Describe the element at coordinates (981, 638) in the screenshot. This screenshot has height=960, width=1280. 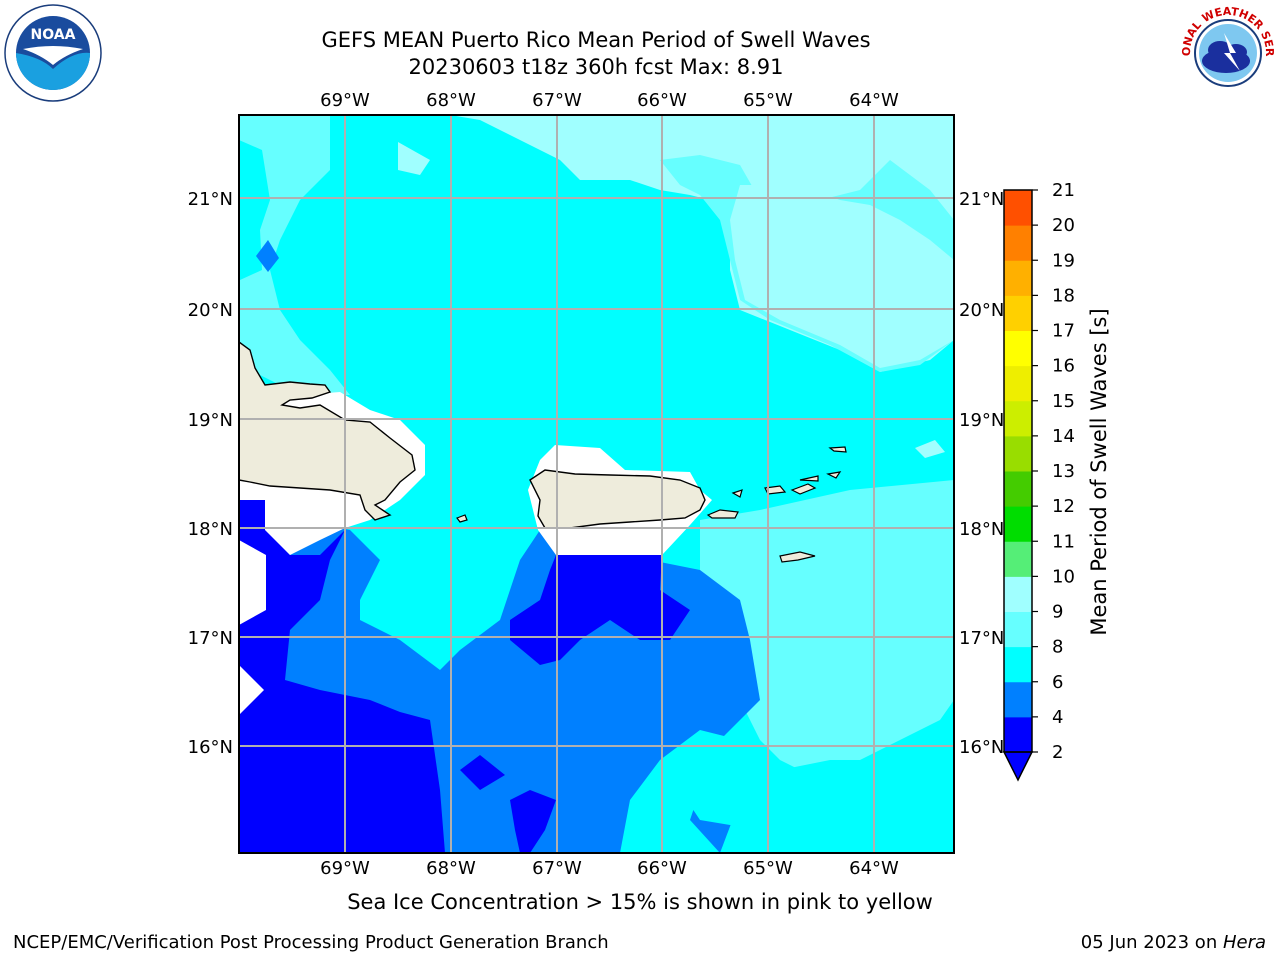
I see `lat-tick-right: 17°N` at that location.